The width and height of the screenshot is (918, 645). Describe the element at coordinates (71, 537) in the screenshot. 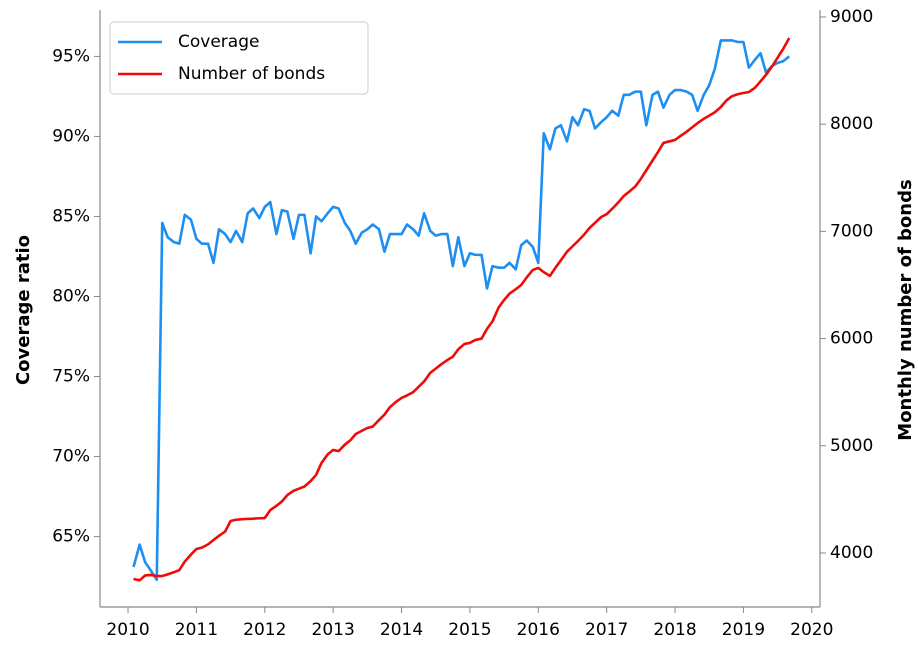

I see `y-tick-label: 65%` at that location.